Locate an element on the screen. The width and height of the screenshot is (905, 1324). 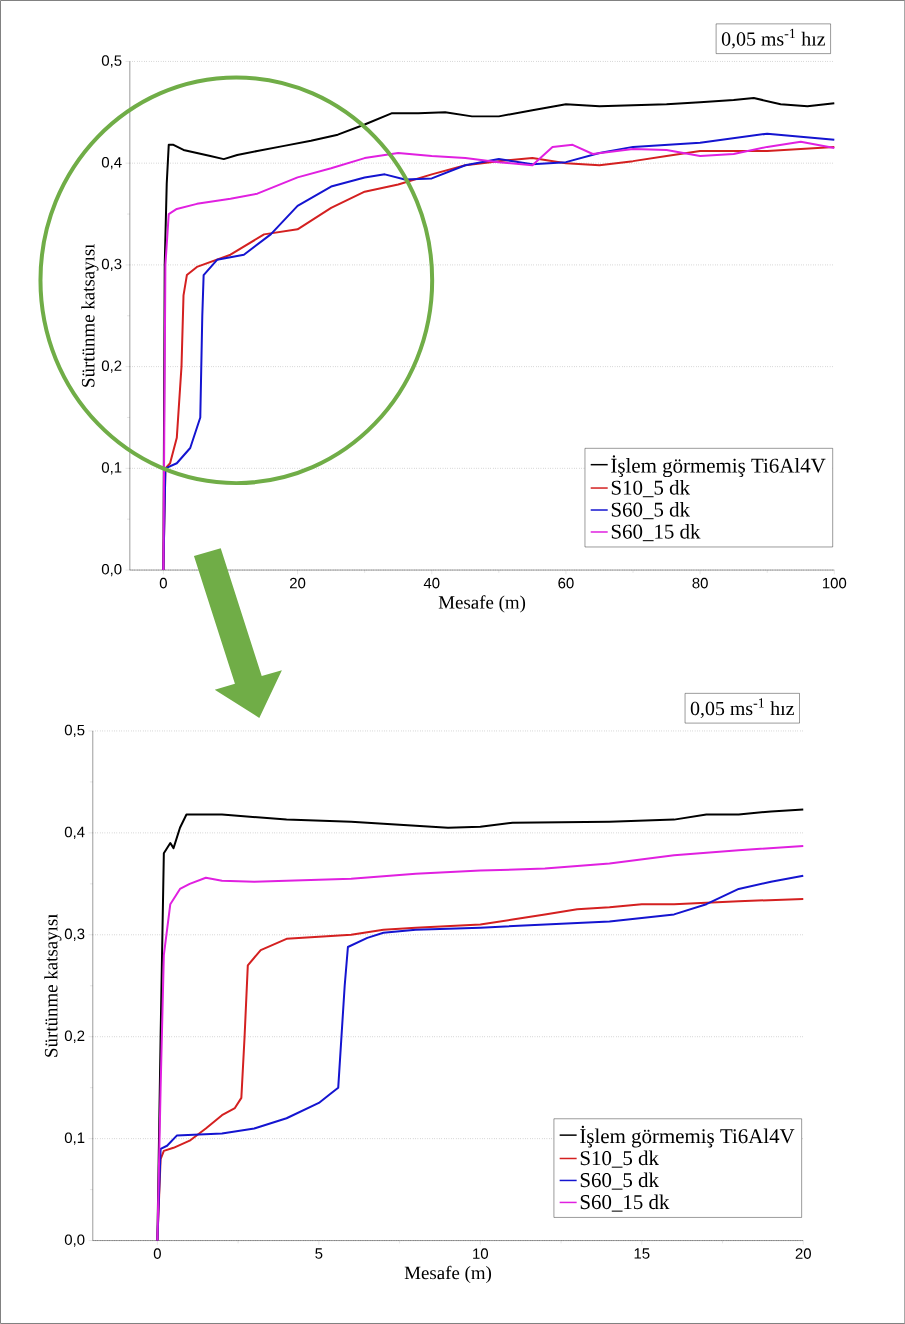
x-tick-label: 60 is located at coordinates (566, 583).